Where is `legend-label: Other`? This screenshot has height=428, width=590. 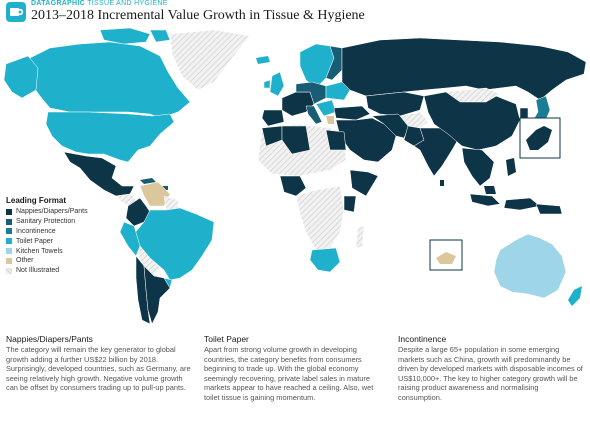 legend-label: Other is located at coordinates (25, 261).